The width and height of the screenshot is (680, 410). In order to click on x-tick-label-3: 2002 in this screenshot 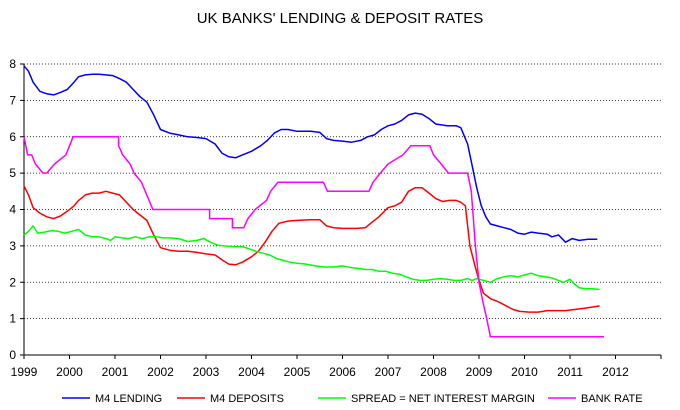, I will do `click(160, 372)`.